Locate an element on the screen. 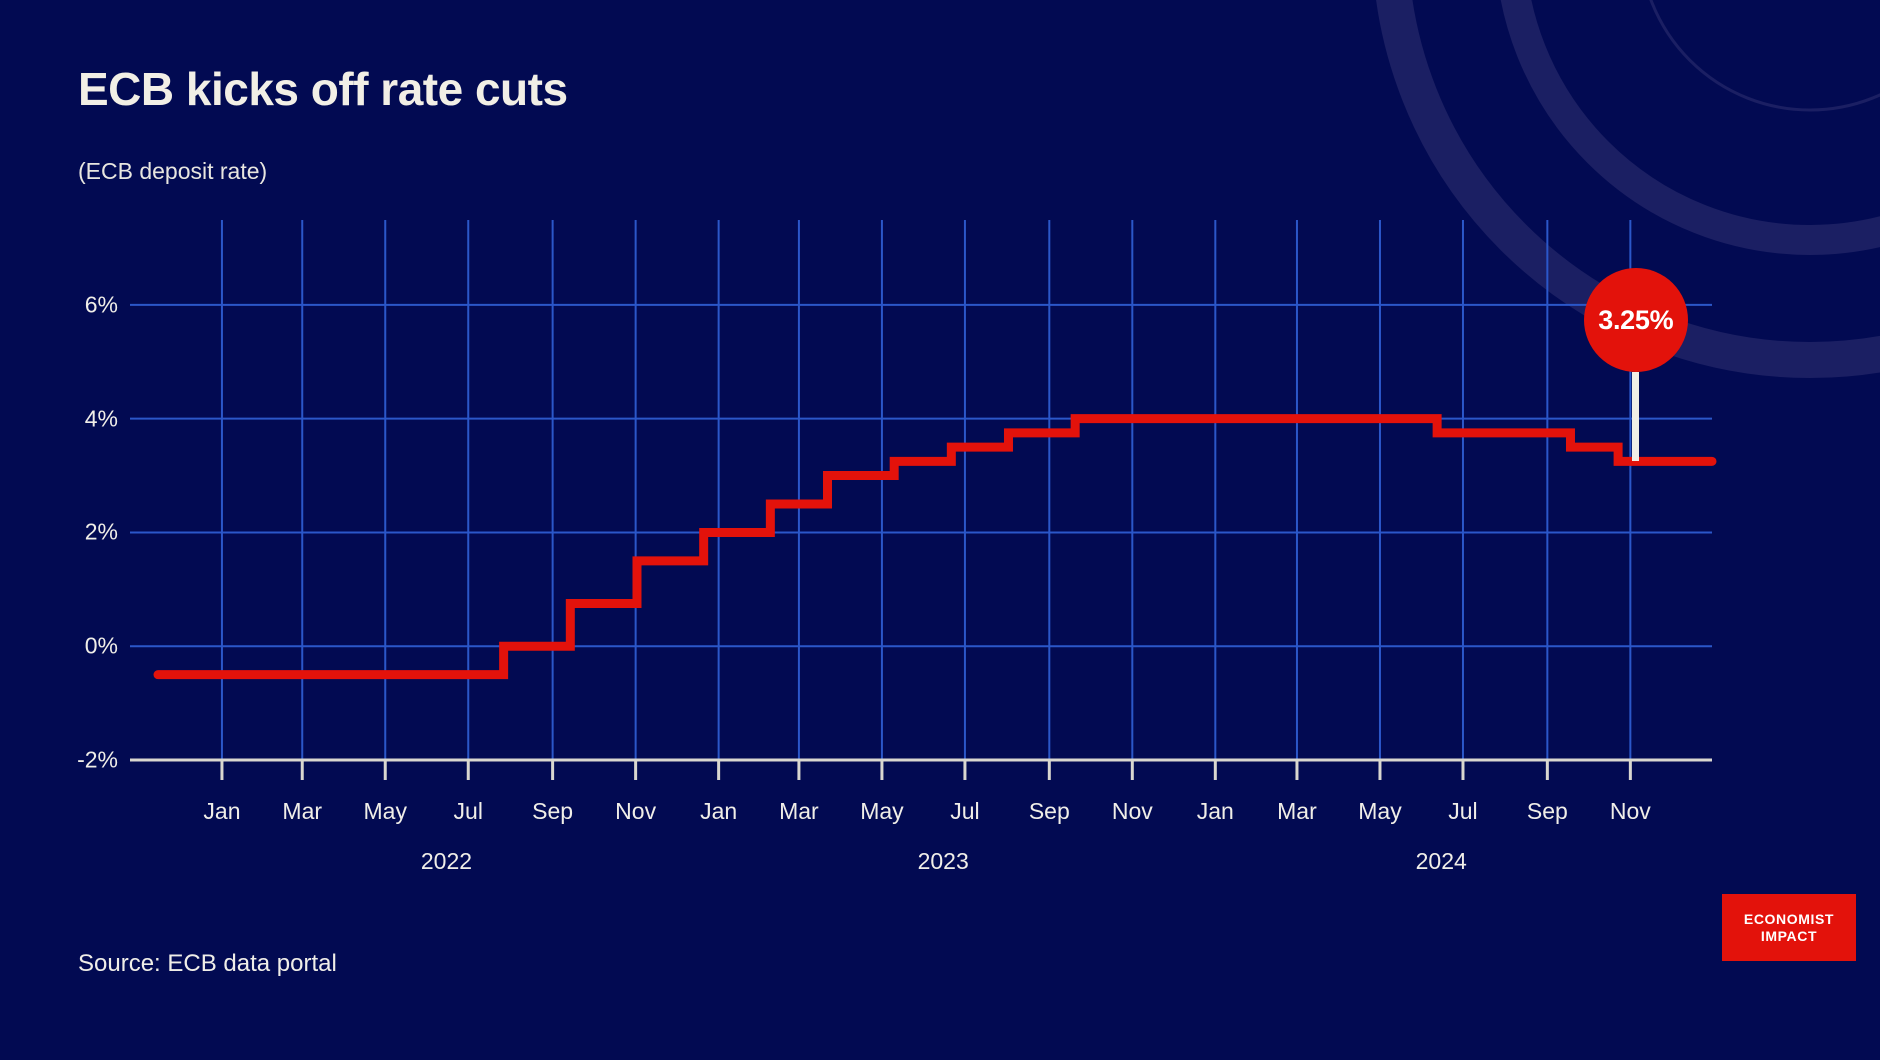 This screenshot has height=1060, width=1880. callout-badge: 3.25% is located at coordinates (1635, 320).